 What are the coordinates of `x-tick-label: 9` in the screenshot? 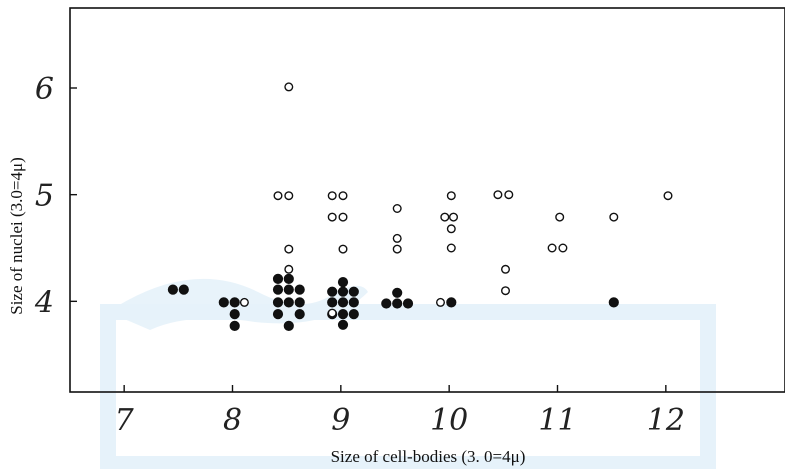 It's located at (340, 420).